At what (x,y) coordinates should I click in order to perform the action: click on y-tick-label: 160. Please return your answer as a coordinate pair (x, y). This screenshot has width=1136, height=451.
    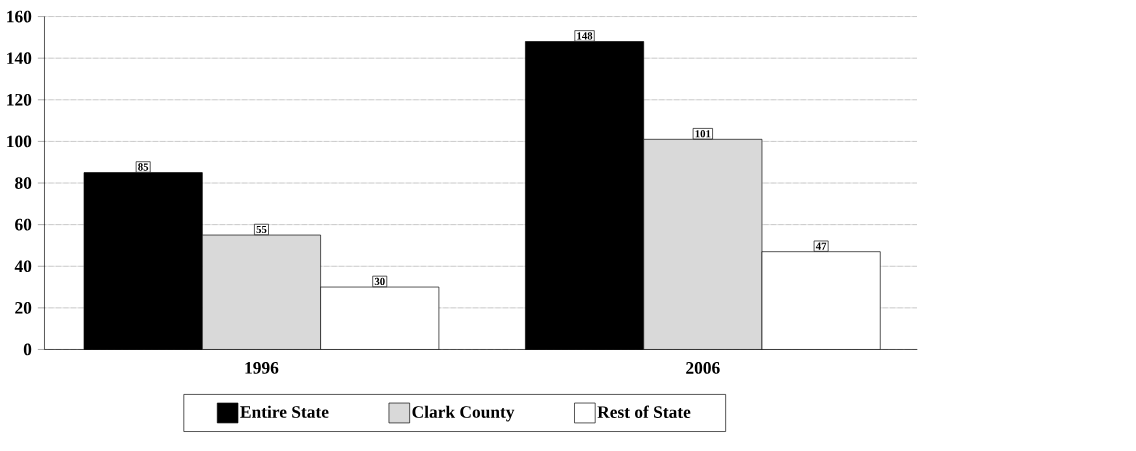
    Looking at the image, I should click on (19, 16).